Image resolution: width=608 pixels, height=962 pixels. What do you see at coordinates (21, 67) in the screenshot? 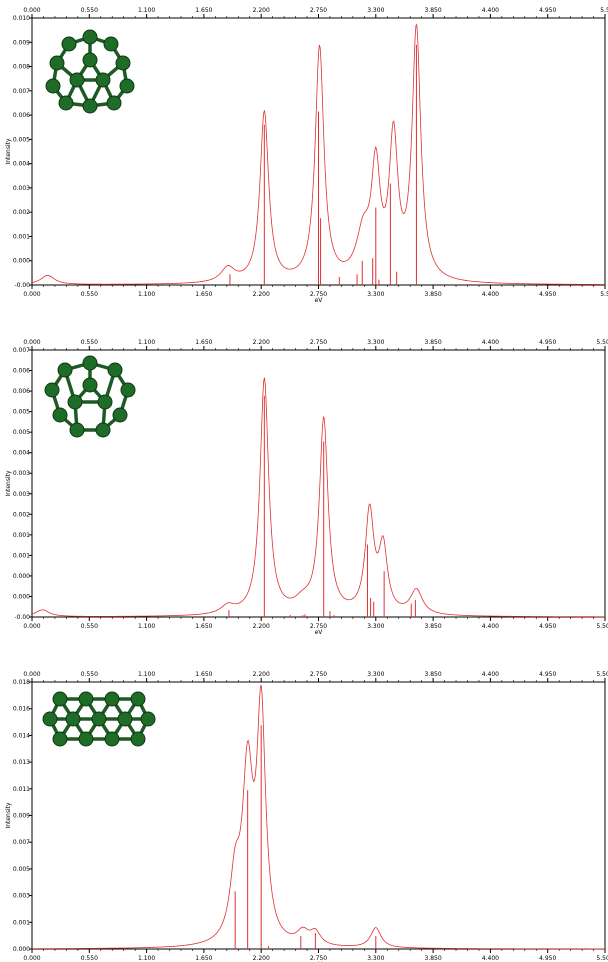
I see `y-tick-label: 0.008` at bounding box center [21, 67].